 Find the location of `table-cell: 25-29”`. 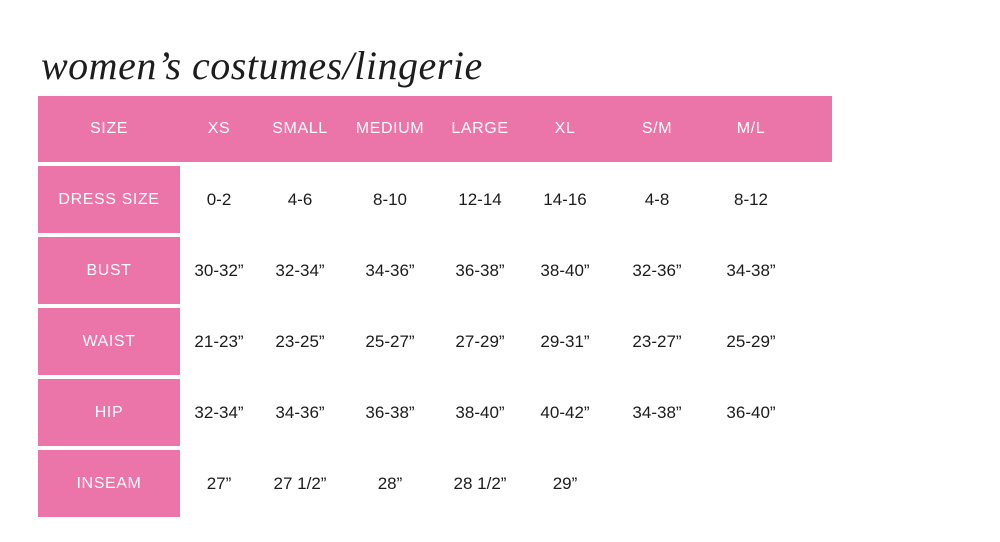

table-cell: 25-29” is located at coordinates (751, 341).